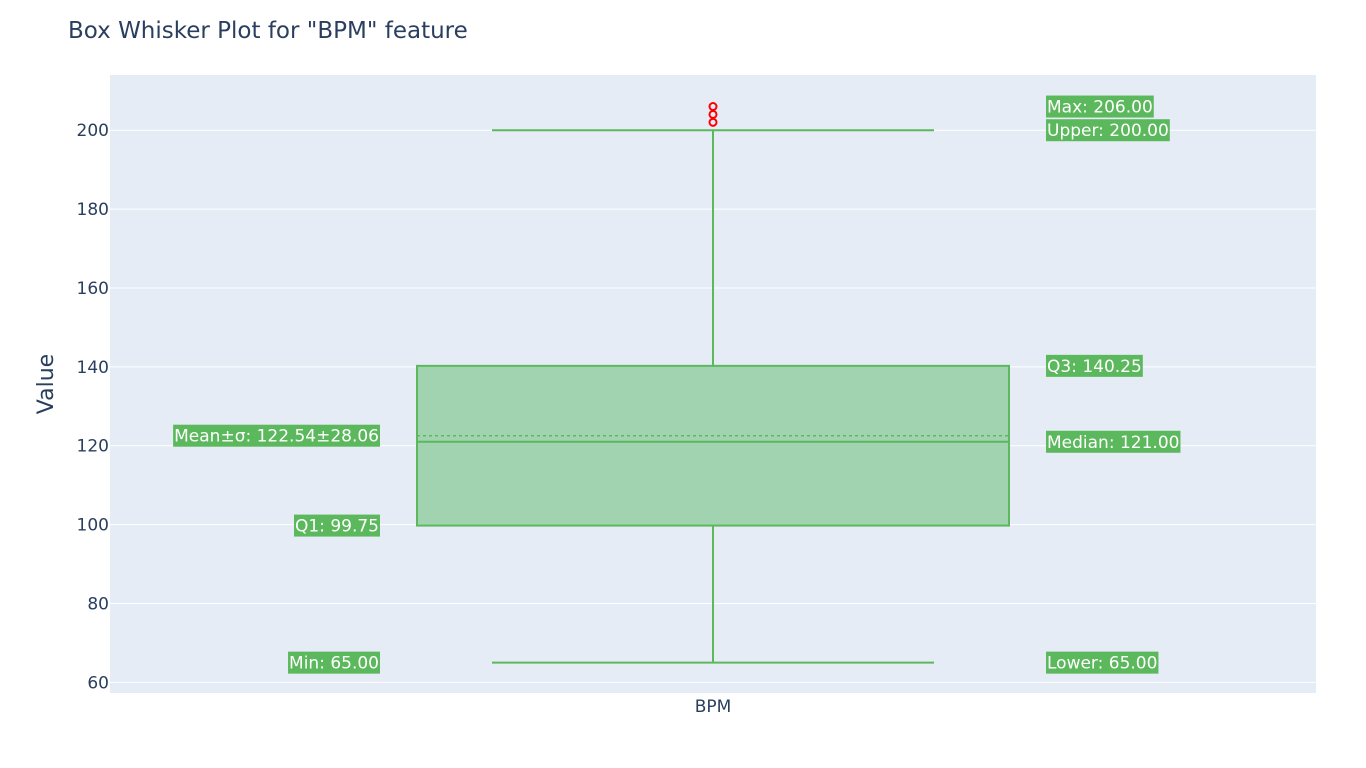 The height and width of the screenshot is (768, 1366). What do you see at coordinates (93, 447) in the screenshot?
I see `y-tick-label-120: 120` at bounding box center [93, 447].